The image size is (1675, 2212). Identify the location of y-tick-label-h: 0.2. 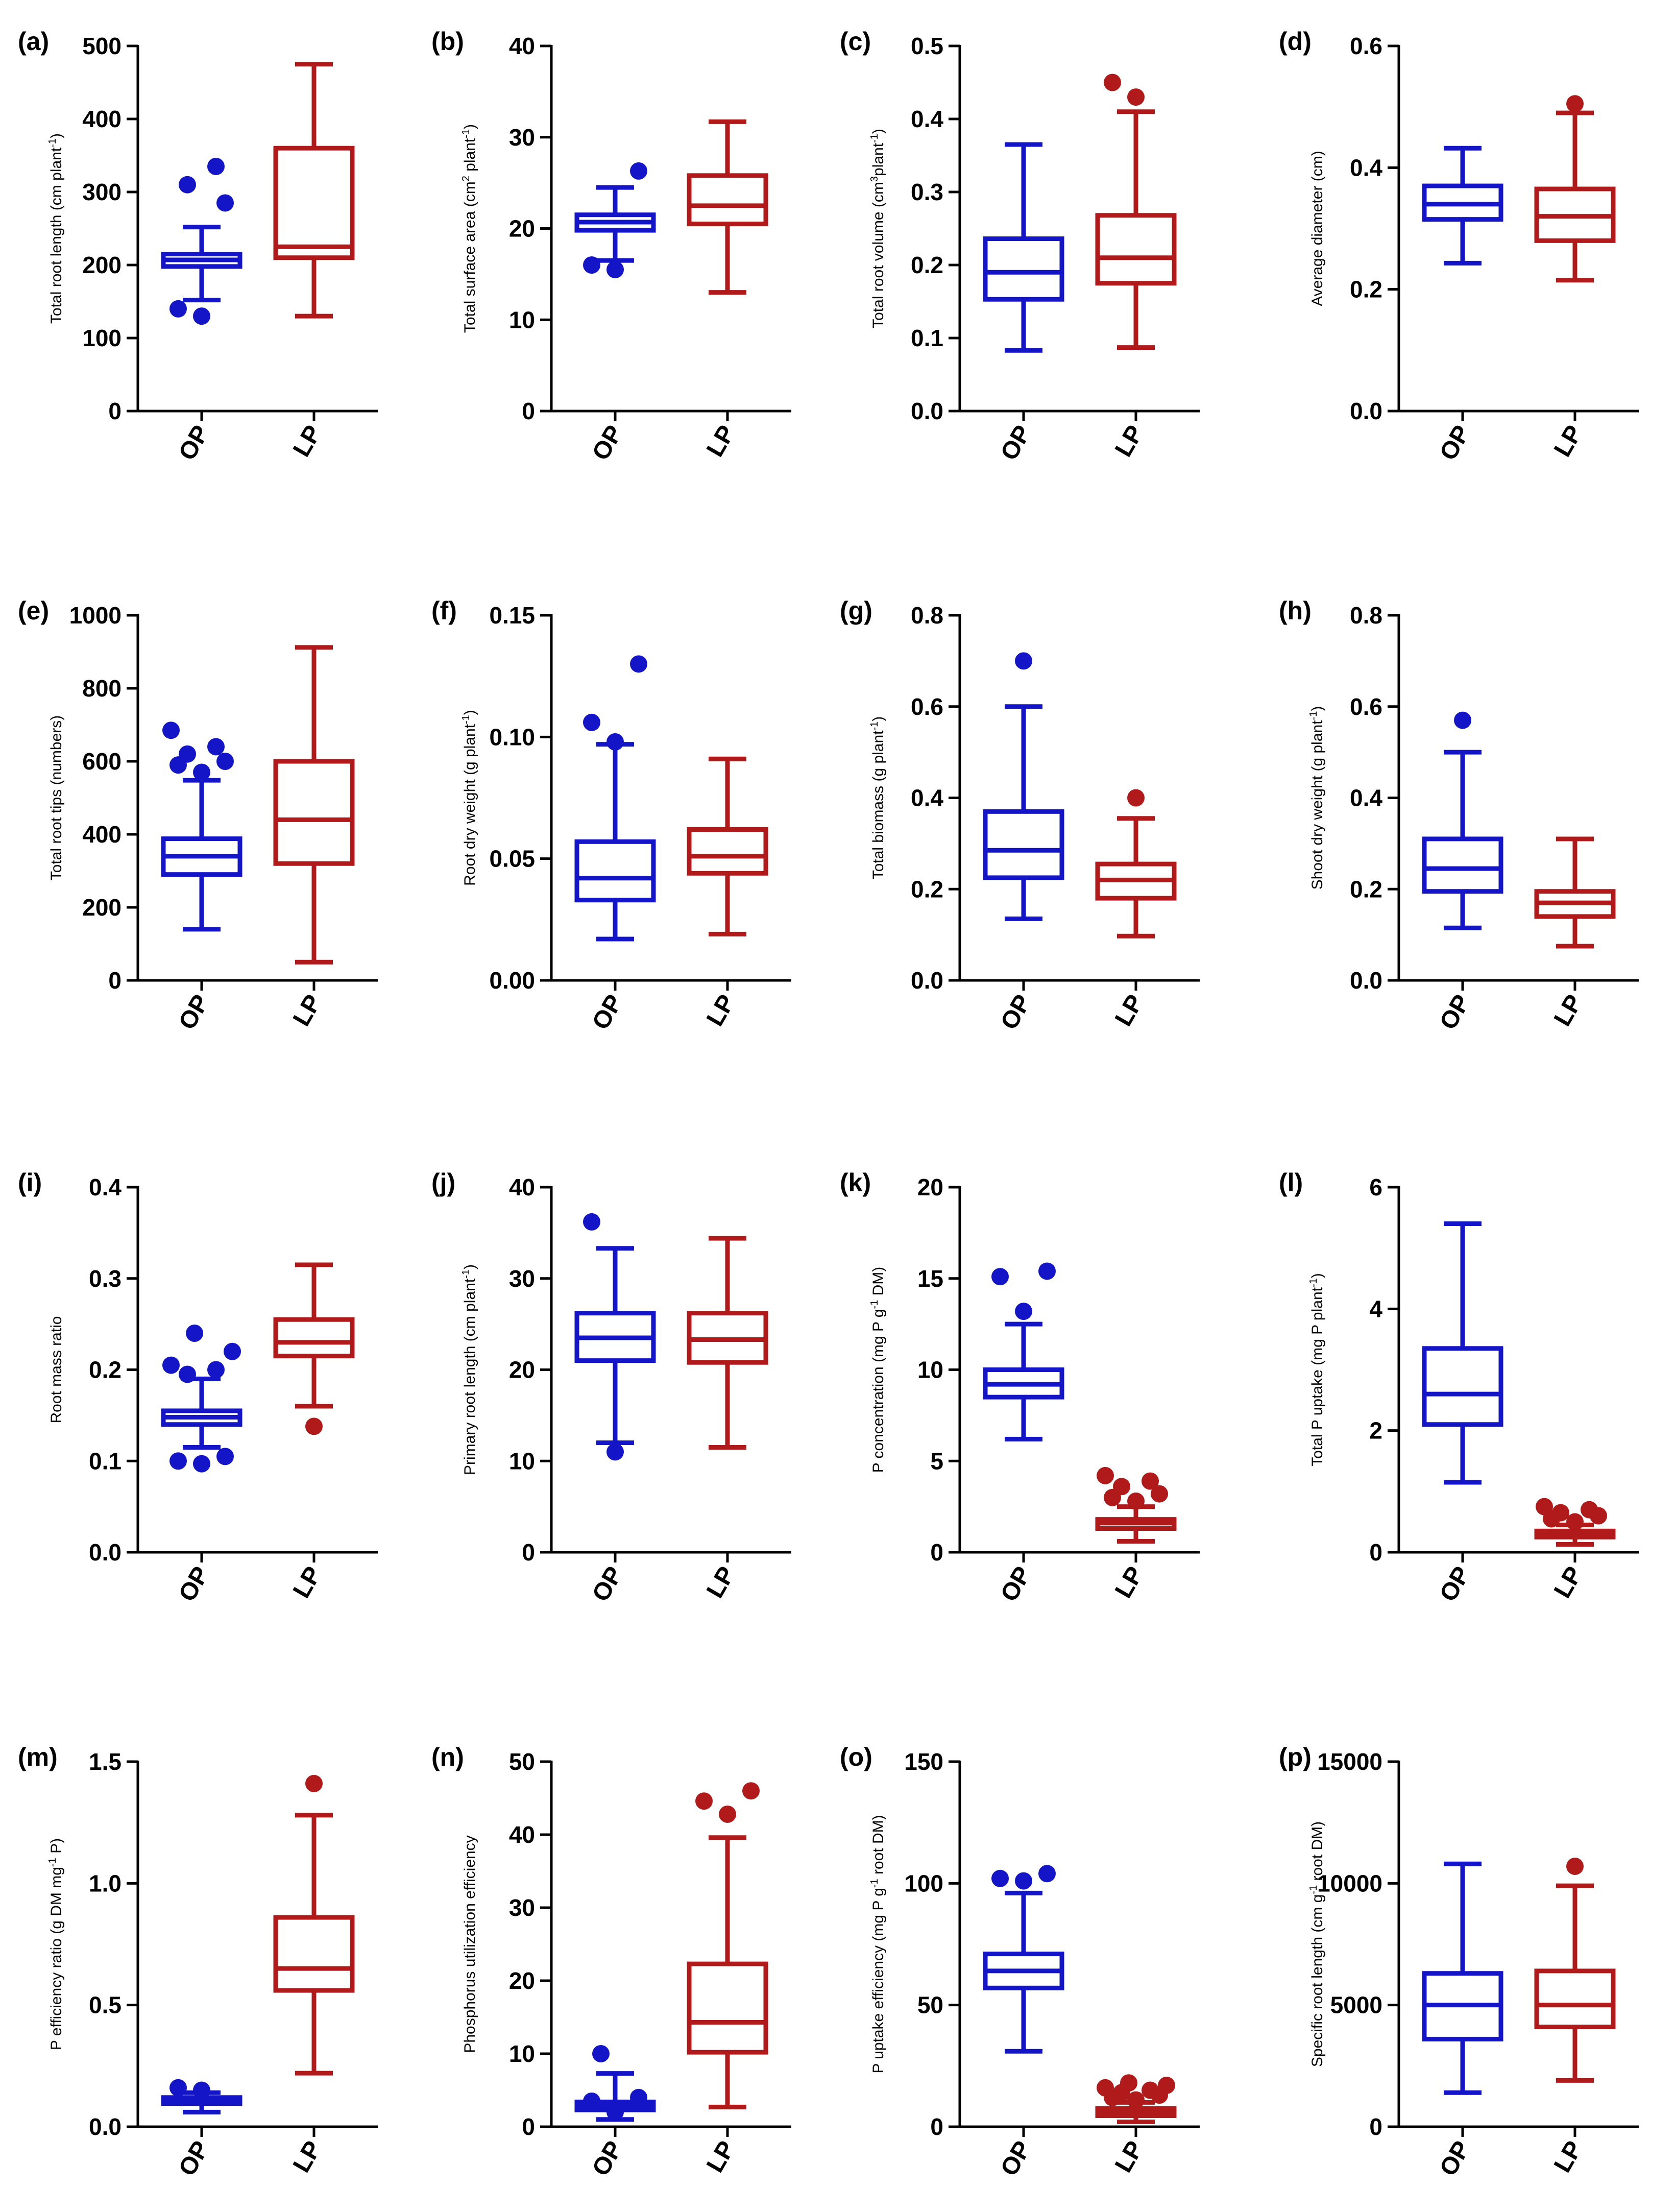
(1366, 889).